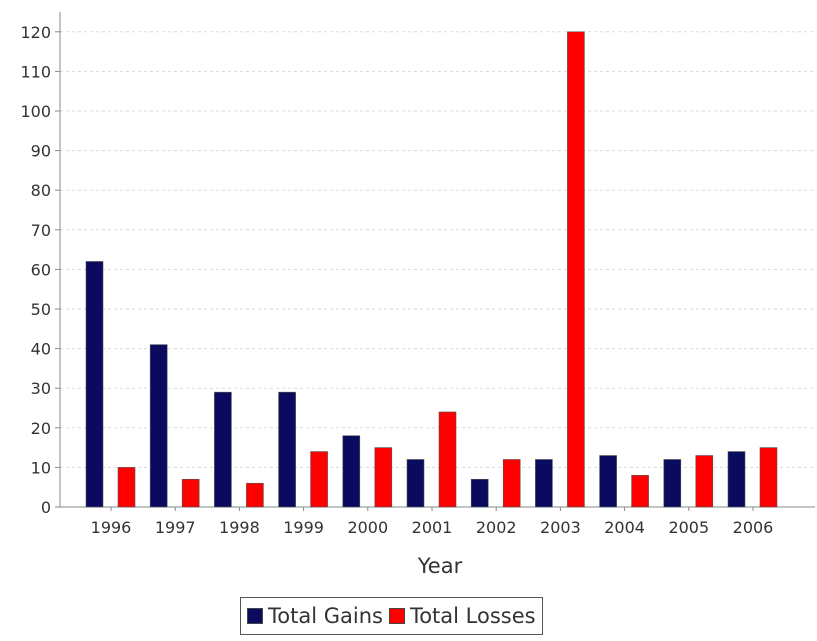 Image resolution: width=817 pixels, height=641 pixels. I want to click on bar-losses-1996, so click(126, 487).